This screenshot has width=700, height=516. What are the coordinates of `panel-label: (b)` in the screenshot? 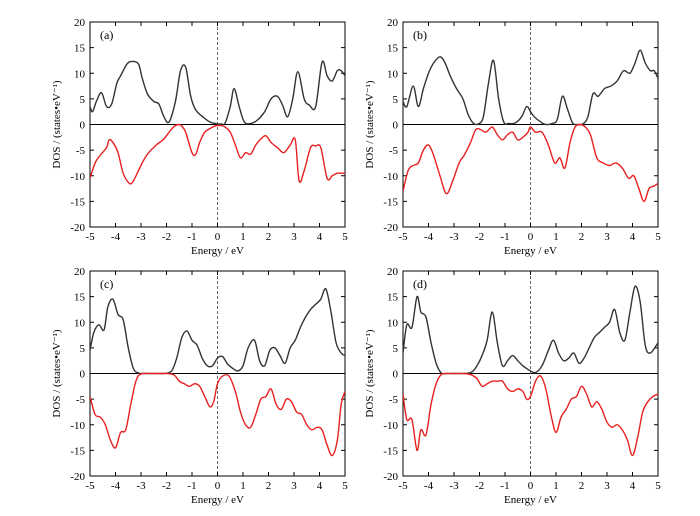 It's located at (420, 35).